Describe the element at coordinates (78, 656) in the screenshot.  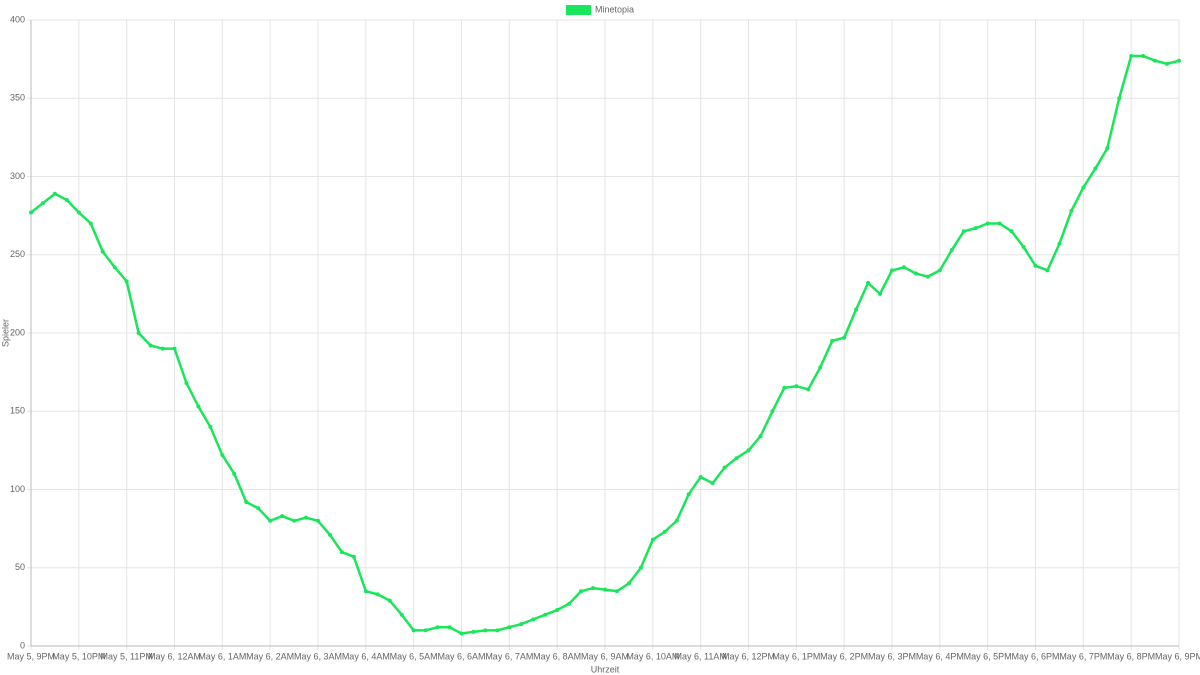
I see `x-tick-label: May 5, 10PM` at that location.